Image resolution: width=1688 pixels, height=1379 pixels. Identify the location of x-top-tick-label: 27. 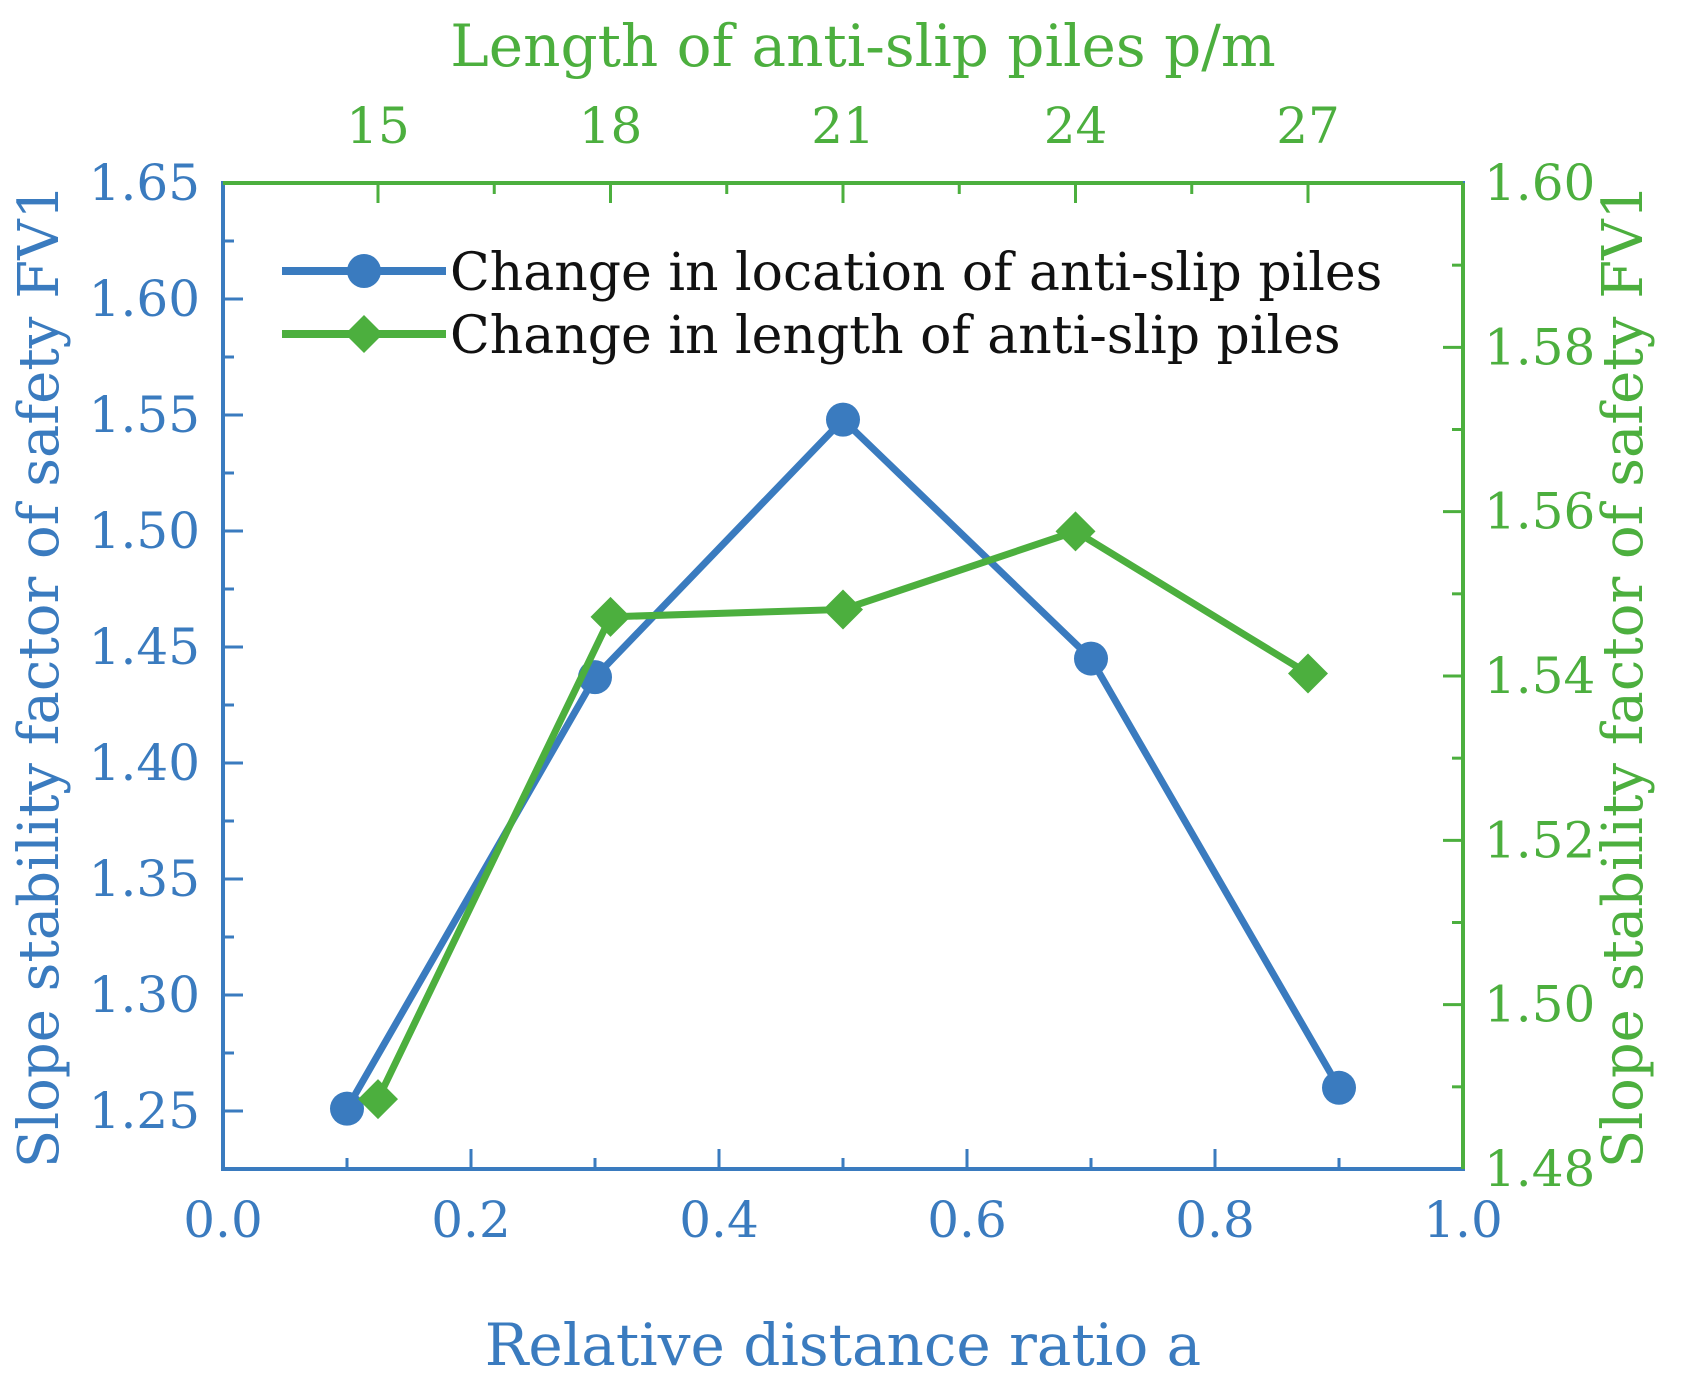
(1308, 126).